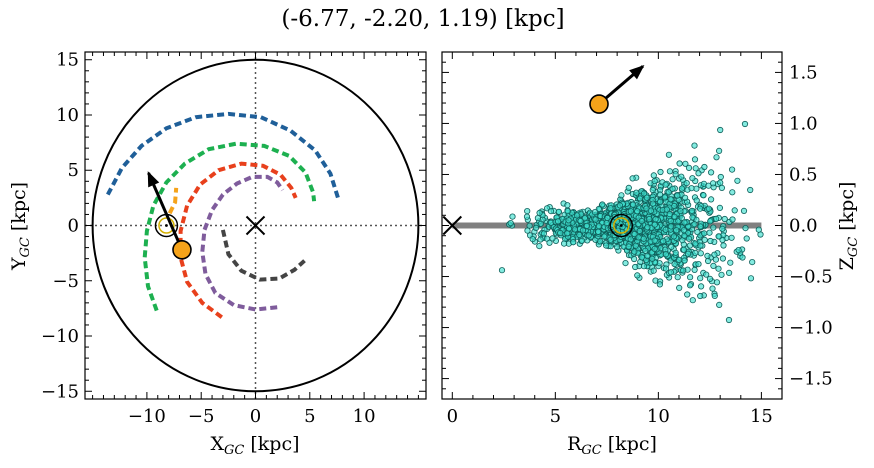  Describe the element at coordinates (19, 264) in the screenshot. I see `left-y-axis-letter: Y` at that location.